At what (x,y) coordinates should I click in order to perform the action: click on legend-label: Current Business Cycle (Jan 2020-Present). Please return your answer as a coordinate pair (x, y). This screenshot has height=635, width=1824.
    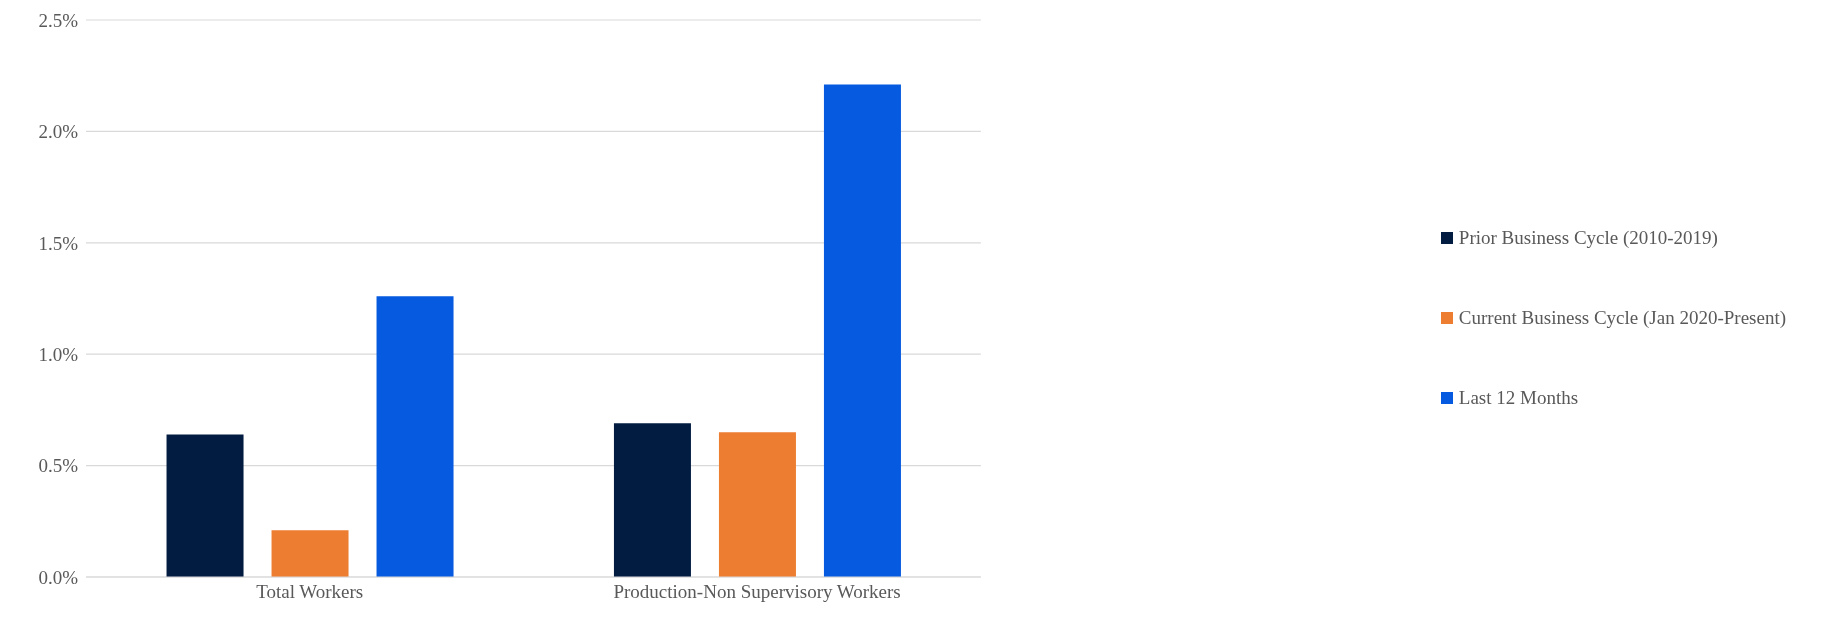
    Looking at the image, I should click on (1622, 317).